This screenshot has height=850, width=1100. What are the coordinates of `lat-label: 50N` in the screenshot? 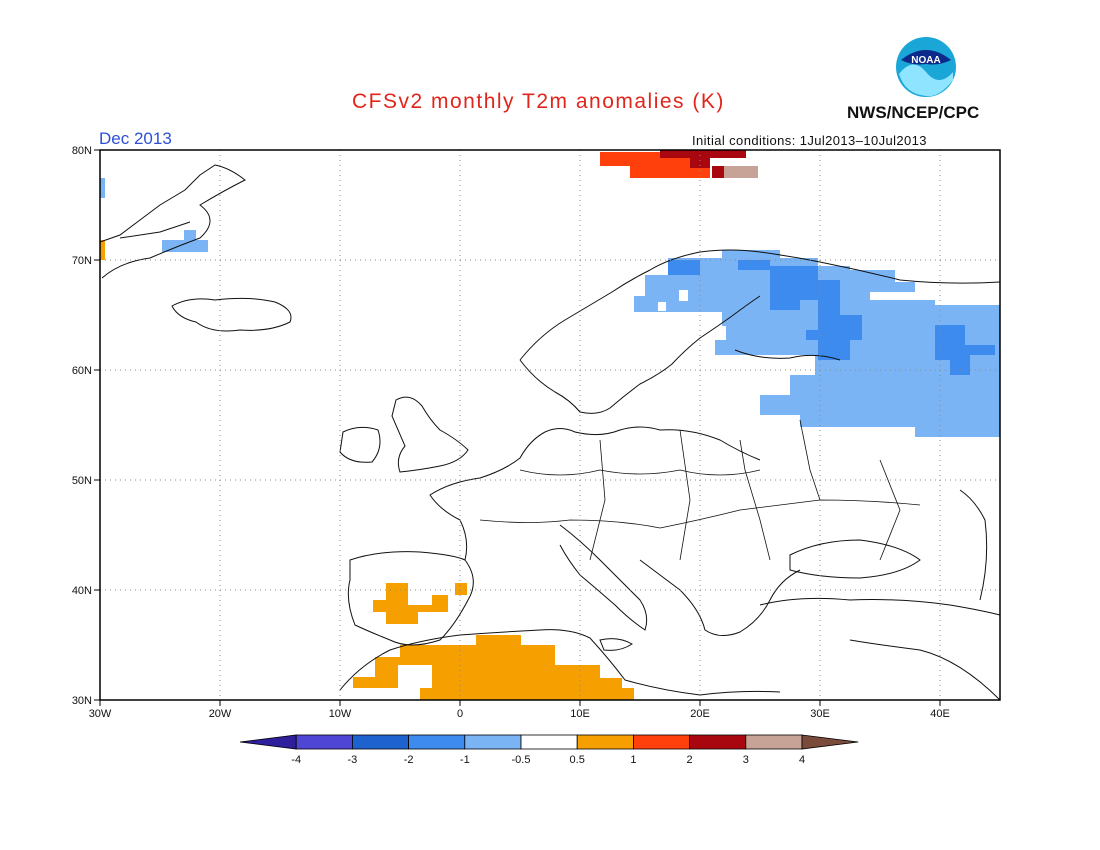 It's located at (82, 481).